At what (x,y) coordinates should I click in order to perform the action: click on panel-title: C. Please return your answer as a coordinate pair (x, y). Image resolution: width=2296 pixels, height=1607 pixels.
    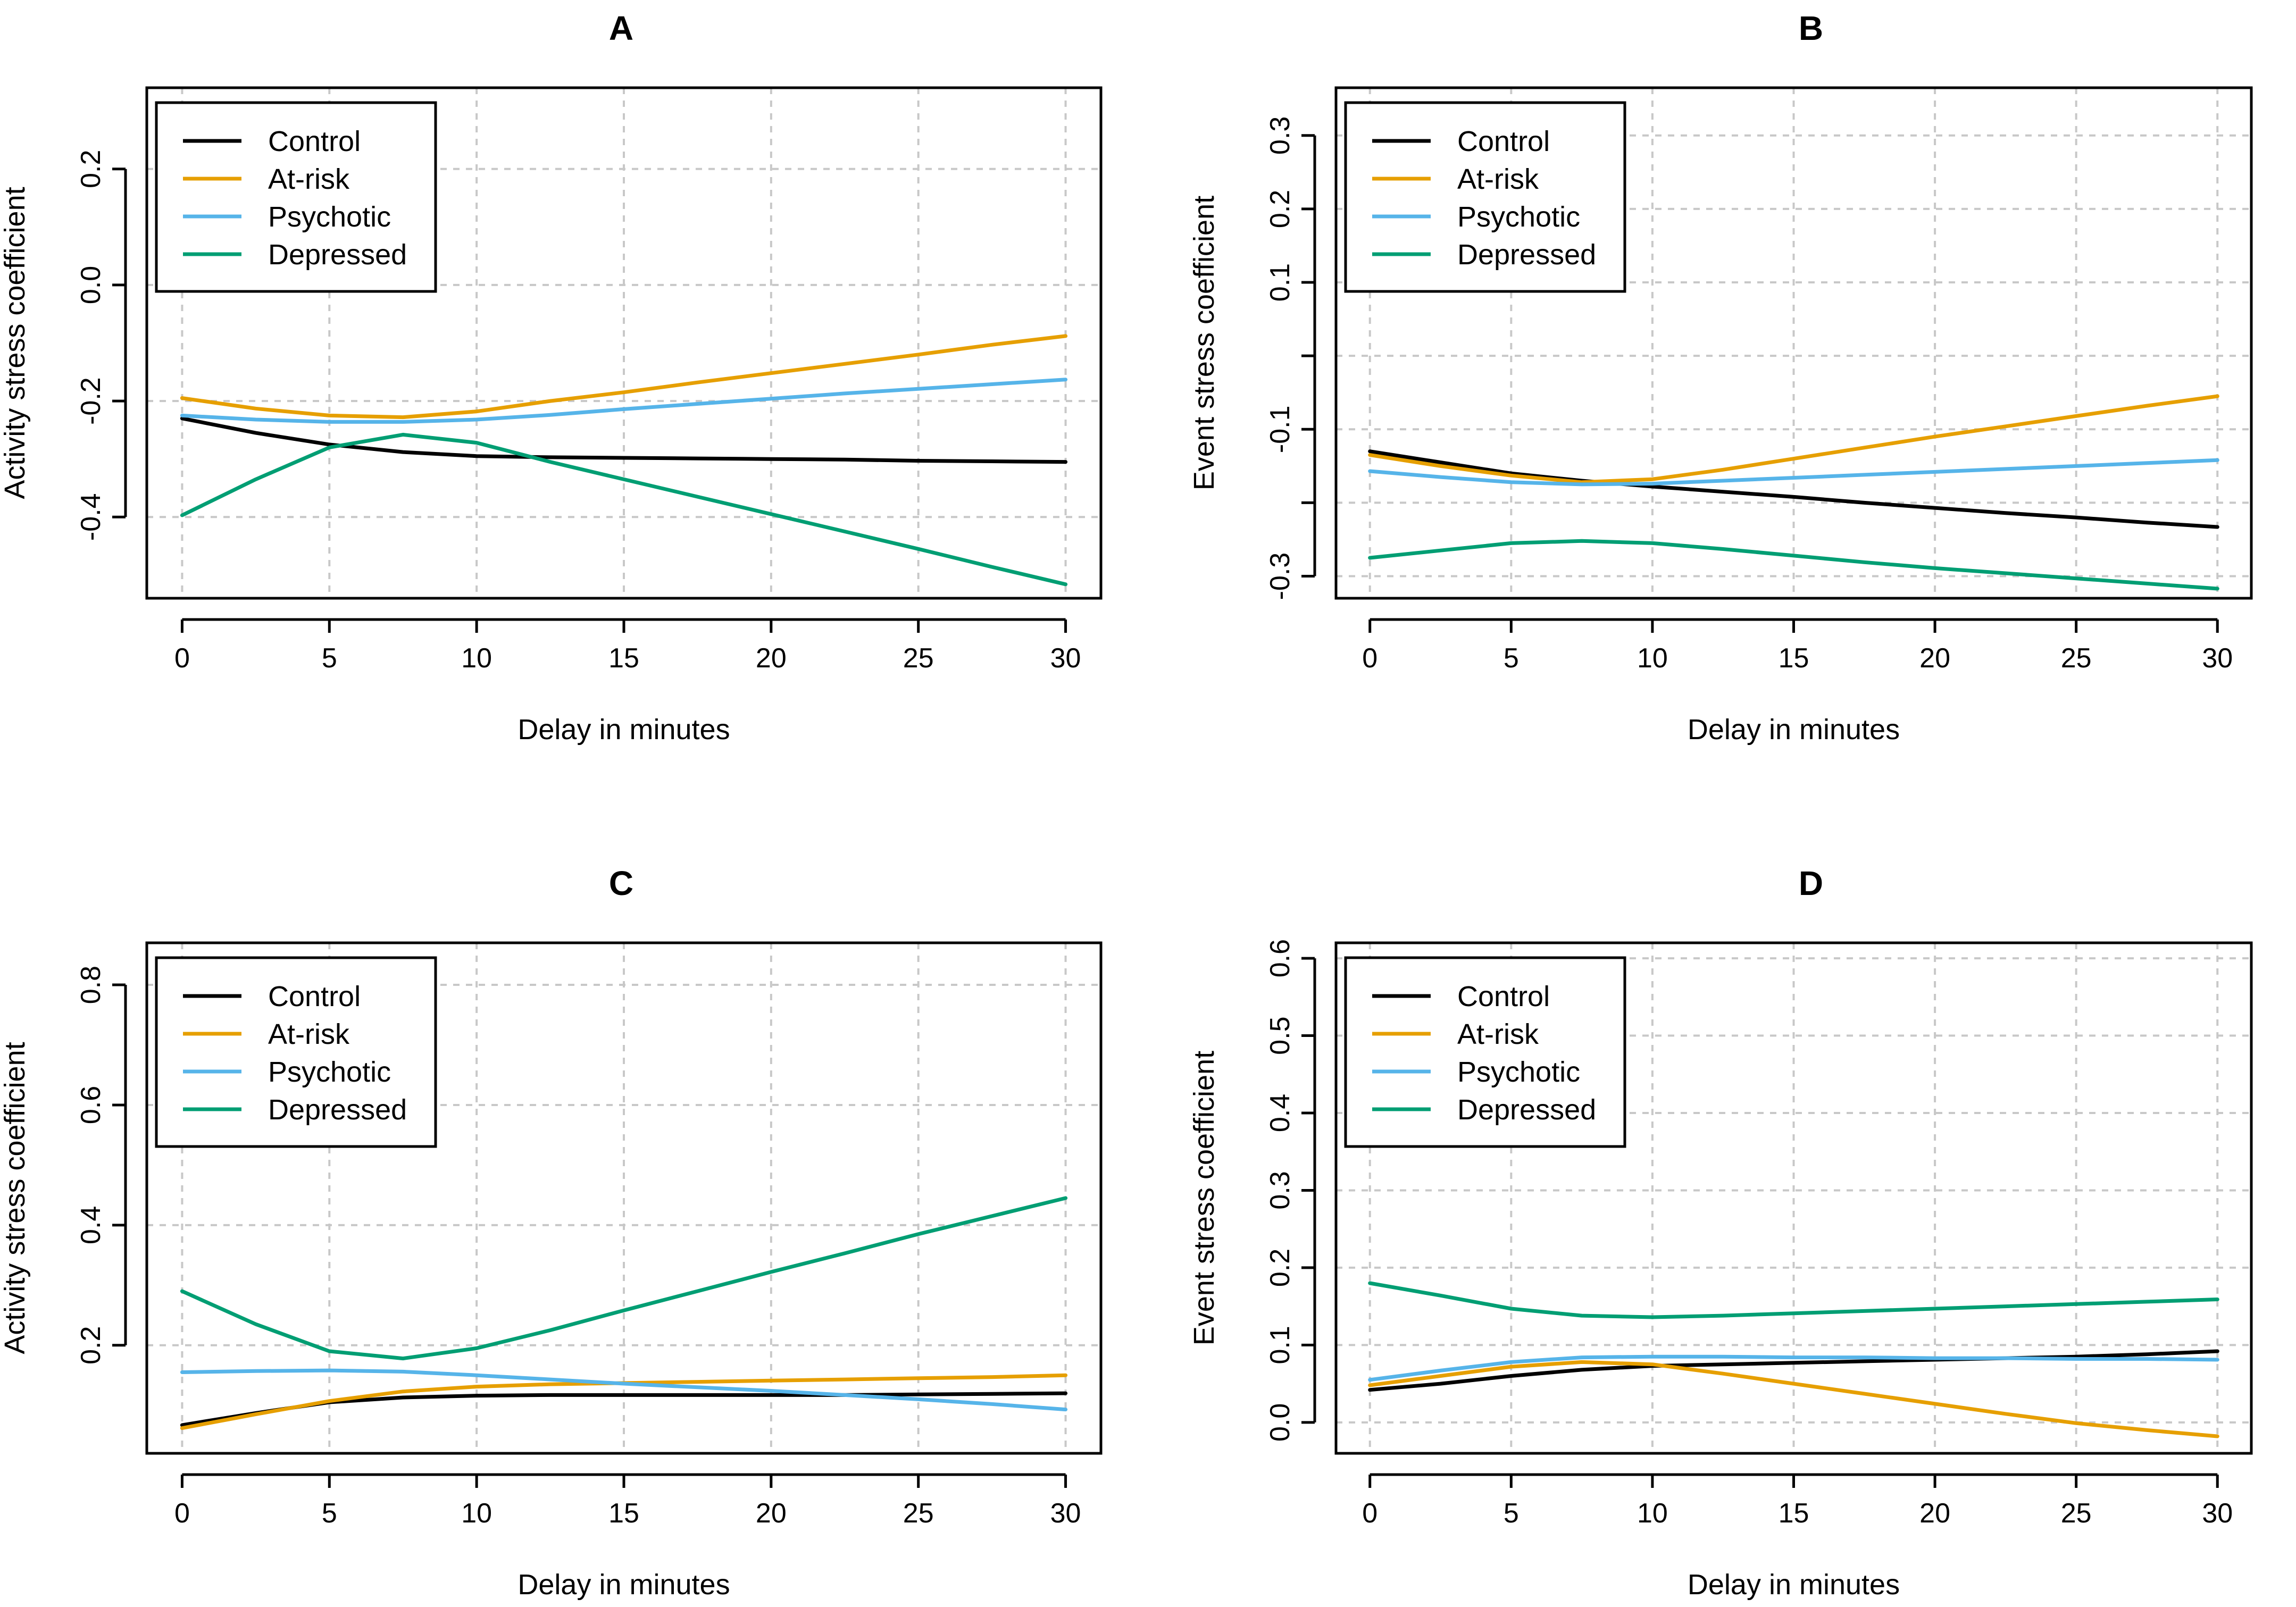
    Looking at the image, I should click on (621, 883).